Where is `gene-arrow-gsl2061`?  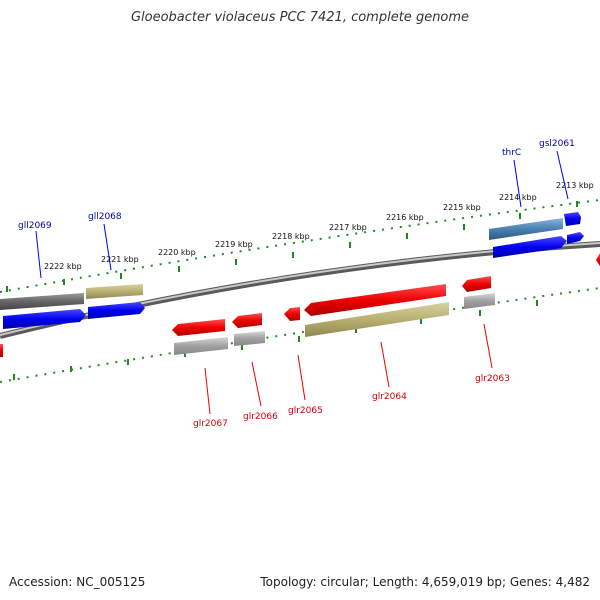
gene-arrow-gsl2061 is located at coordinates (572, 219).